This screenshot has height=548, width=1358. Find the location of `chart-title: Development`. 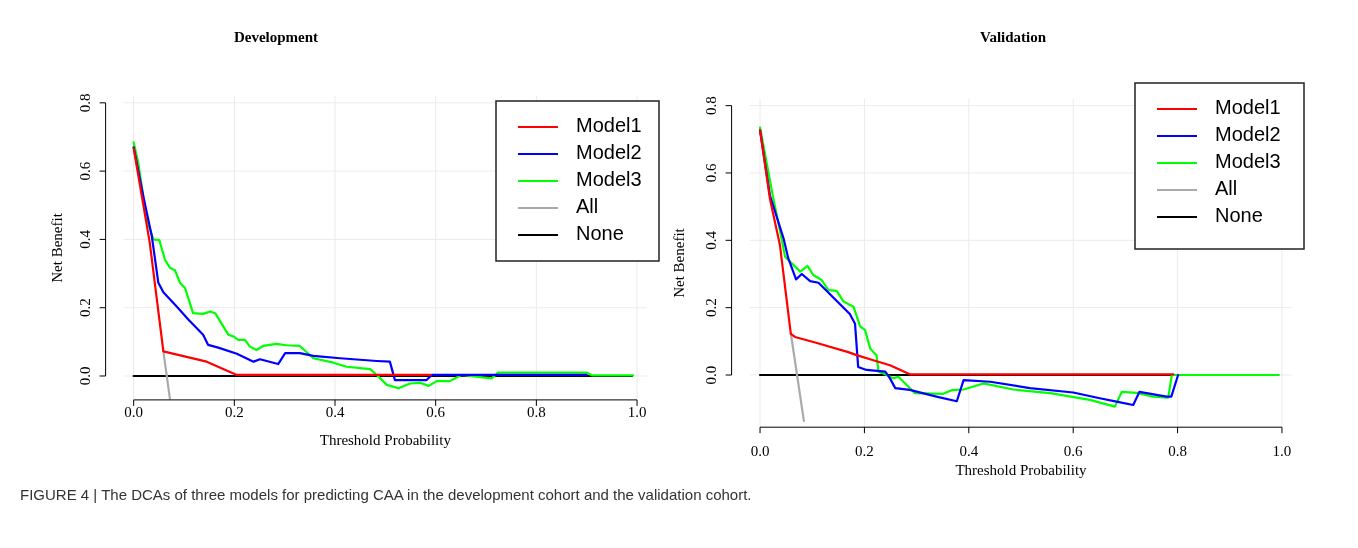

chart-title: Development is located at coordinates (276, 37).